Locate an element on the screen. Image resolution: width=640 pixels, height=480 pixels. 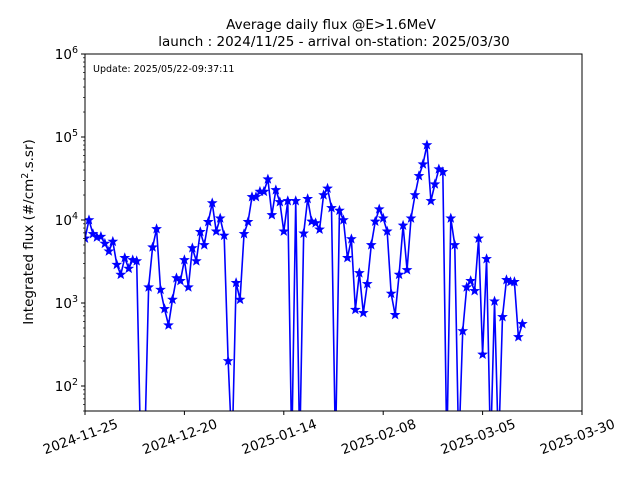
x-tick-label: 2025-01-14 is located at coordinates (279, 437).